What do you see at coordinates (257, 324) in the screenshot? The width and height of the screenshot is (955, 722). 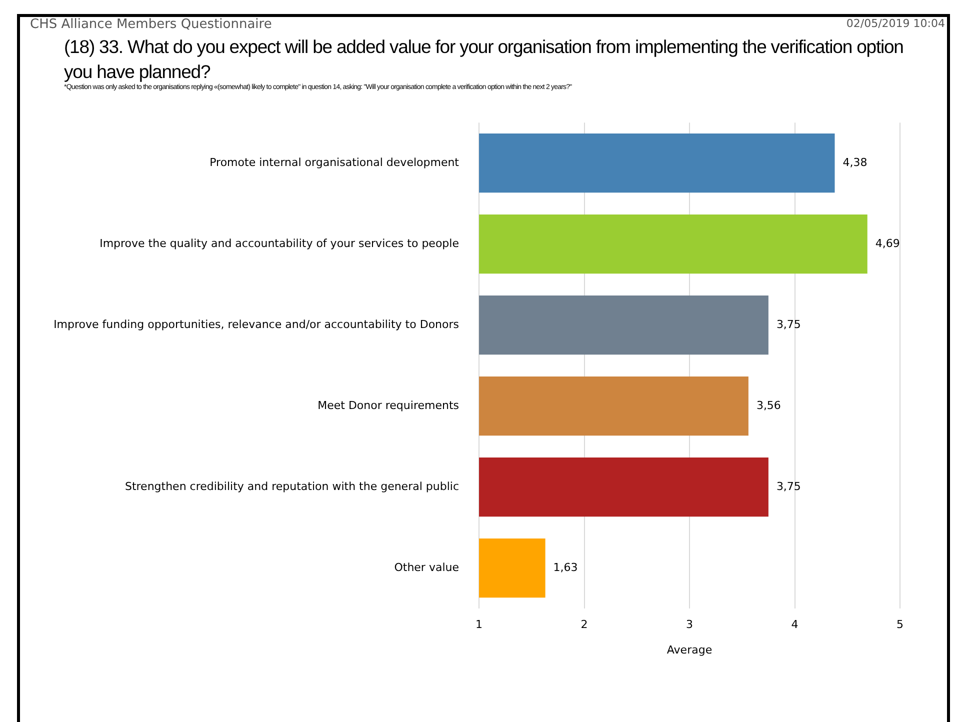 I see `y-tick-label: Improve funding opportunities, relevance and/or accountability to Donors` at bounding box center [257, 324].